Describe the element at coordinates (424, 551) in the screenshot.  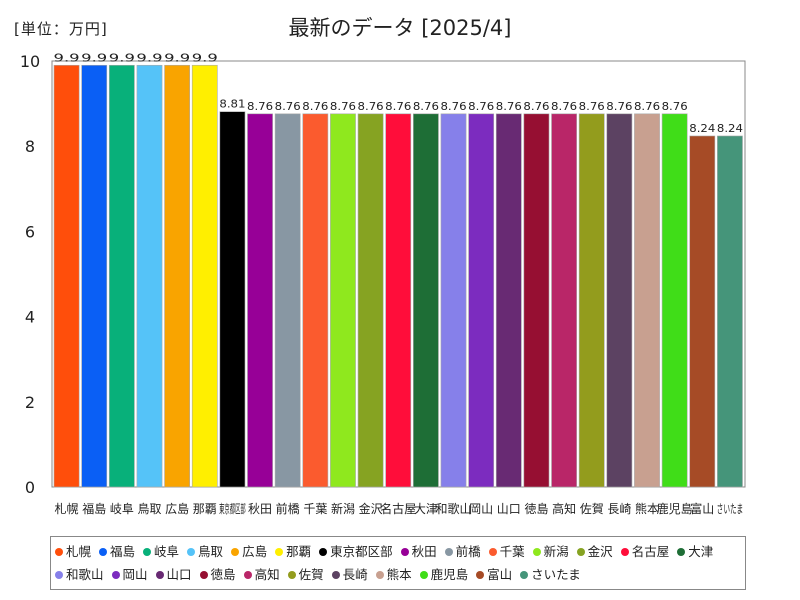
I see `legend-label: 秋田` at that location.